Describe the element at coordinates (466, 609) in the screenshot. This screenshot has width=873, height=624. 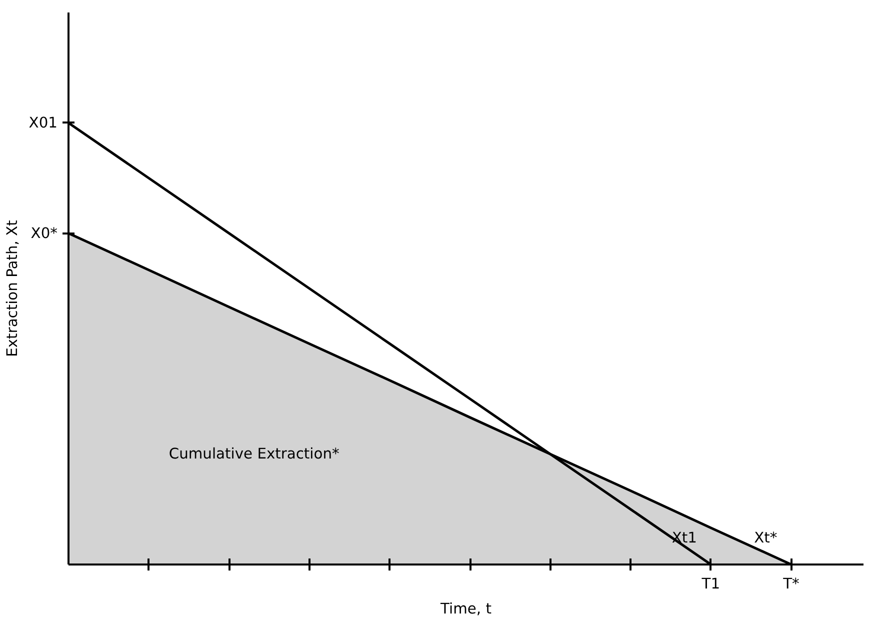
I see `x-axis-title: Time, t` at that location.